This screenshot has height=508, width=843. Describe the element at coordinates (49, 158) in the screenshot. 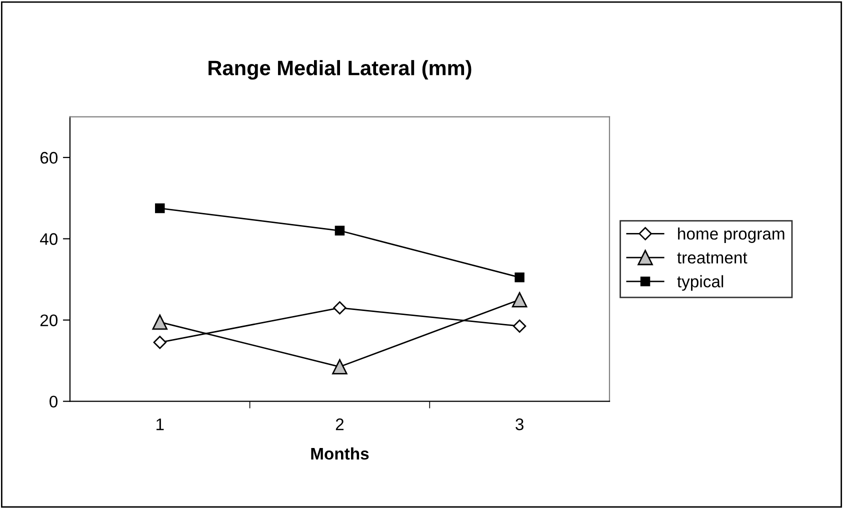

I see `y-tick-label: 60` at that location.